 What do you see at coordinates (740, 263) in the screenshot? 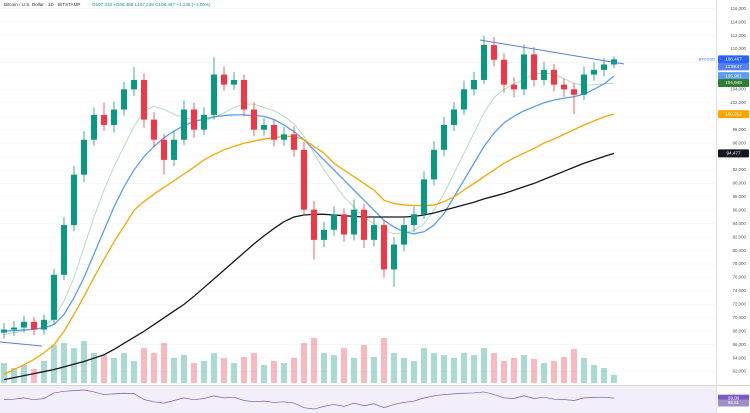
I see `y-tick-label: 78,000` at bounding box center [740, 263].